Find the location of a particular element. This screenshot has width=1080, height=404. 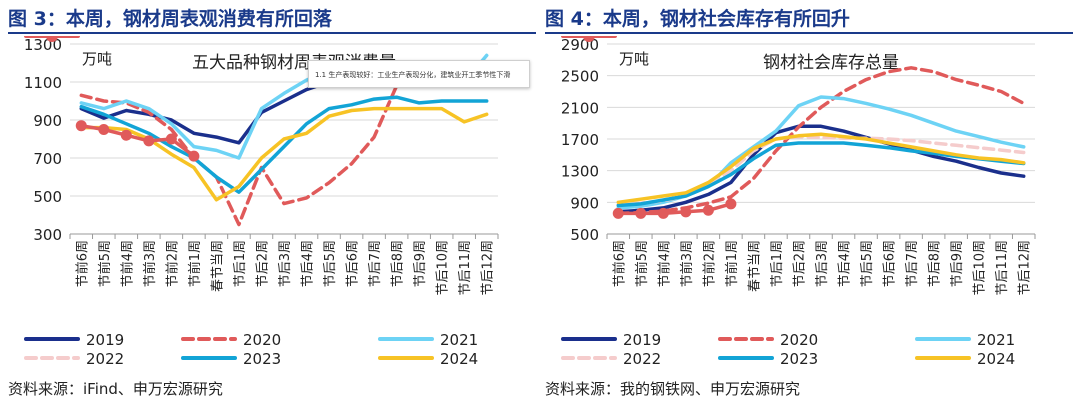

y-tick-label: 1700 is located at coordinates (580, 140).